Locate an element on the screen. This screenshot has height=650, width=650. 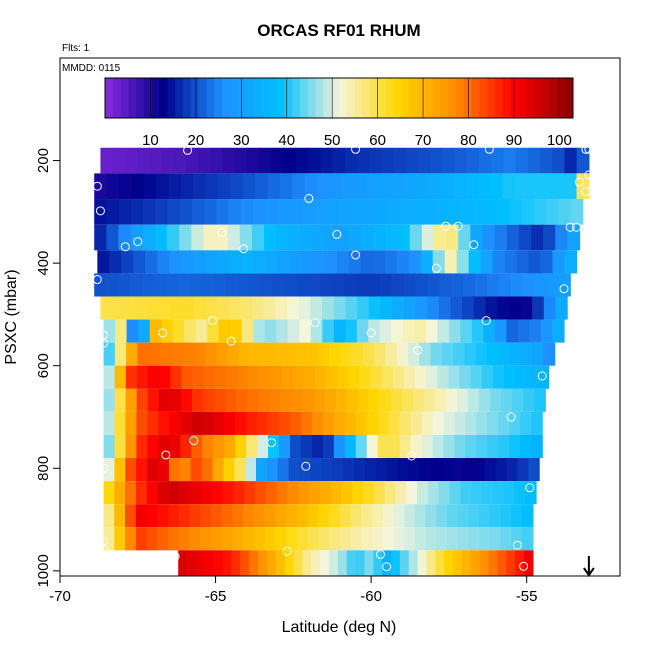
y-axis: 200 400 600 800 1000 is located at coordinates (47, 368).